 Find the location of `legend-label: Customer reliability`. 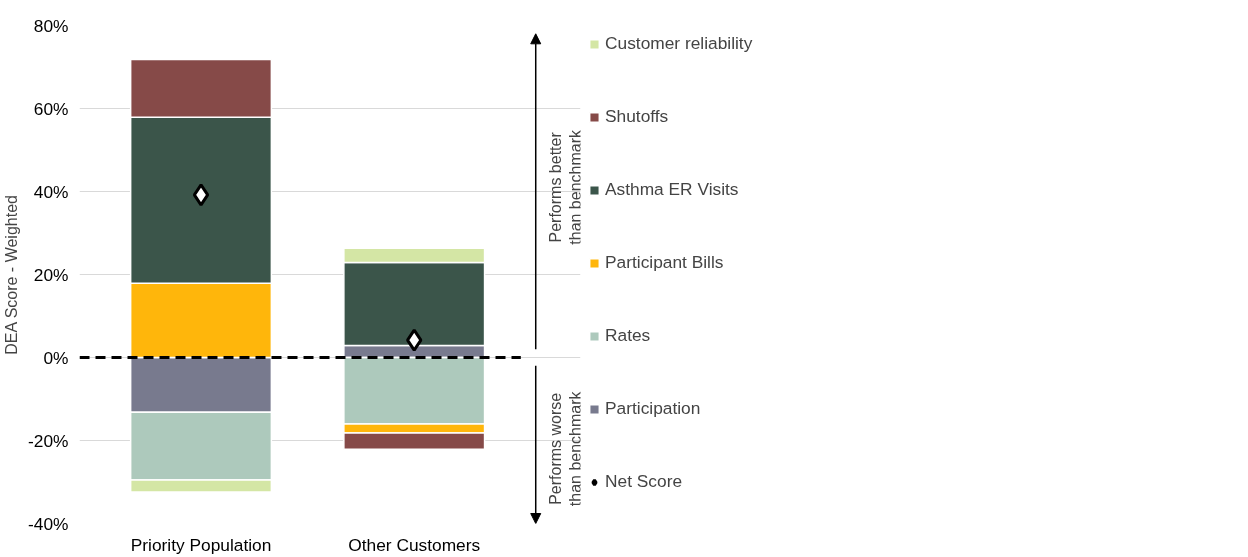

legend-label: Customer reliability is located at coordinates (679, 43).